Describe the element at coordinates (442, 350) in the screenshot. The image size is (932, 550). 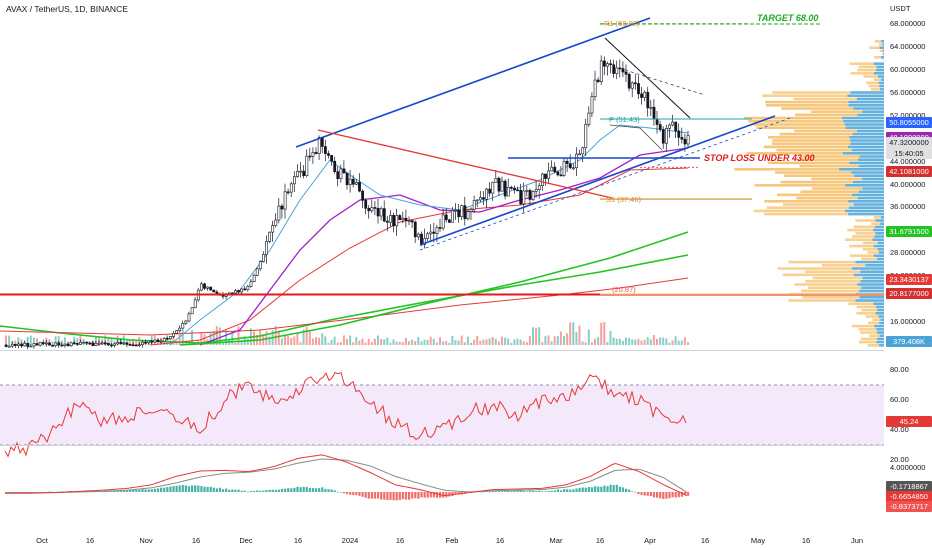
I see `rsi-pane-separator` at that location.